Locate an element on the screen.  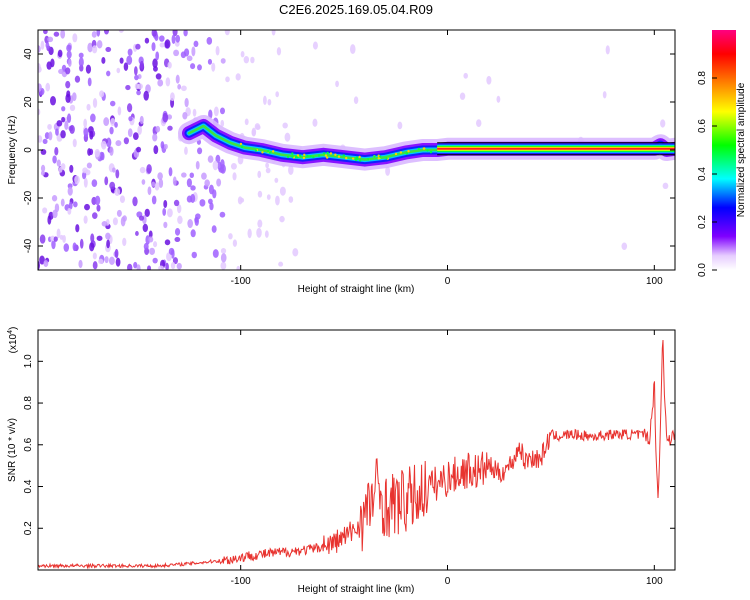
x-tick-label-bottom-0: -100 is located at coordinates (241, 581).